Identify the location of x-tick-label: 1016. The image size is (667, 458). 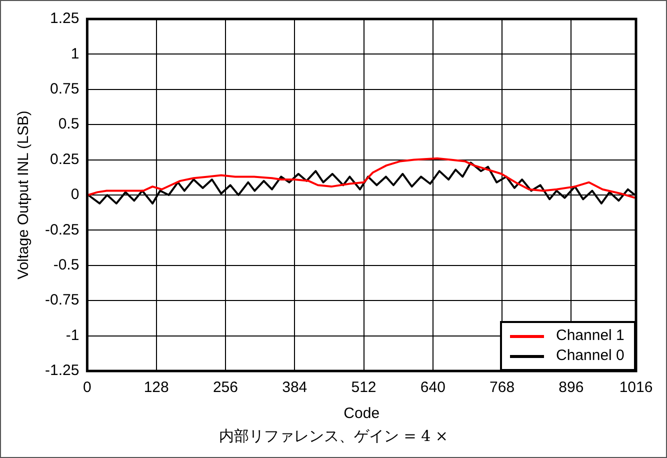
(636, 387).